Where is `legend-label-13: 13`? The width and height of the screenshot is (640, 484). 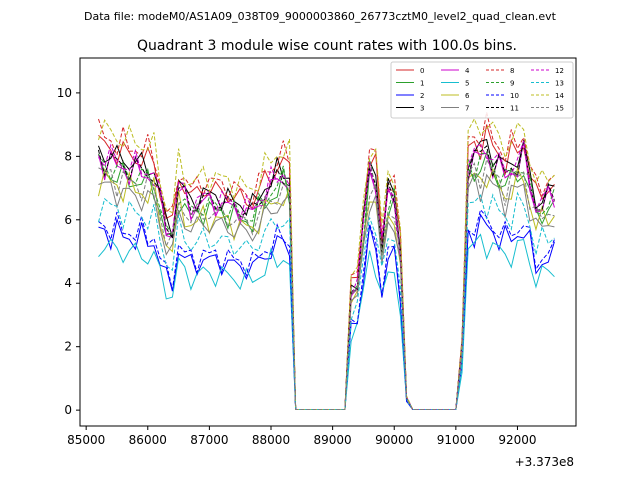
legend-label-13: 13 is located at coordinates (559, 84).